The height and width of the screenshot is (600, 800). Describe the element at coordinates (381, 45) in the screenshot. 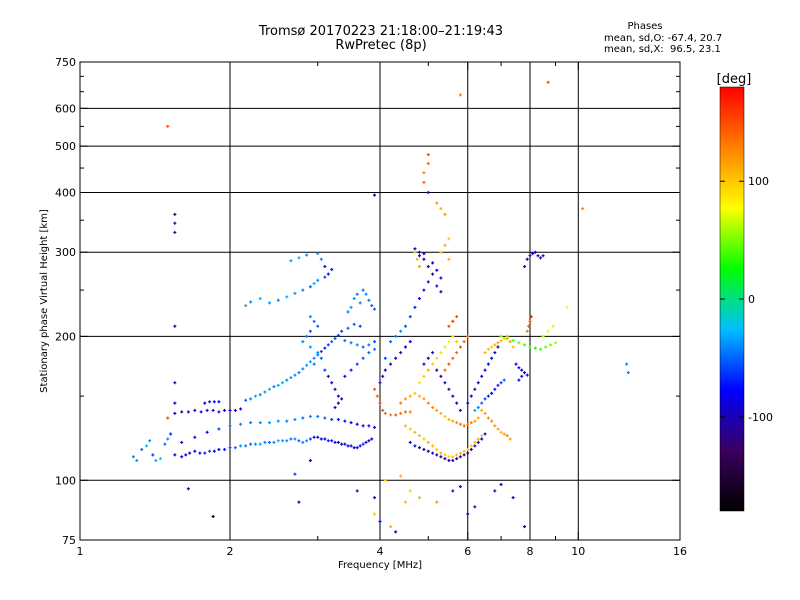

I see `chart-title-line2: RwPretec (8p)` at that location.